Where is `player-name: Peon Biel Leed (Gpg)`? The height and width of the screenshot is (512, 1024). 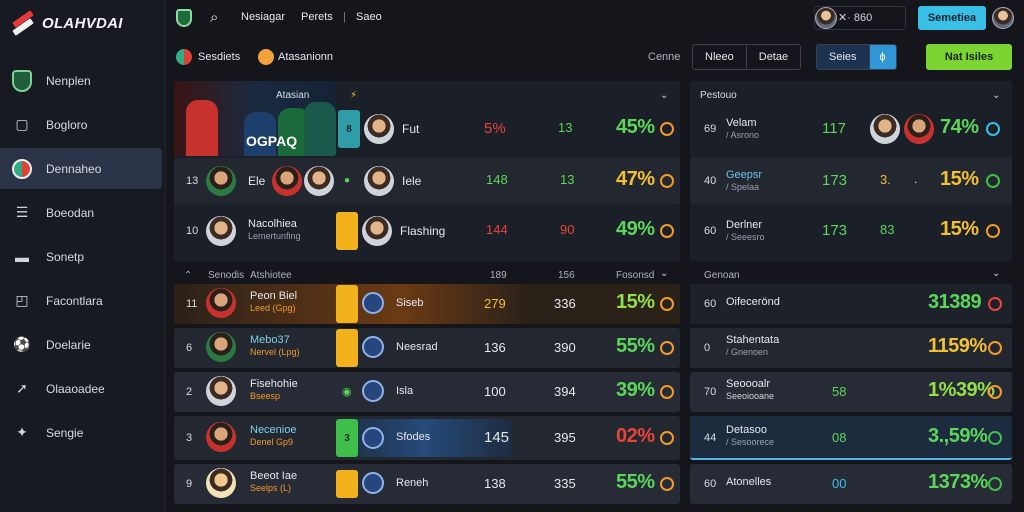 player-name: Peon Biel Leed (Gpg) is located at coordinates (273, 301).